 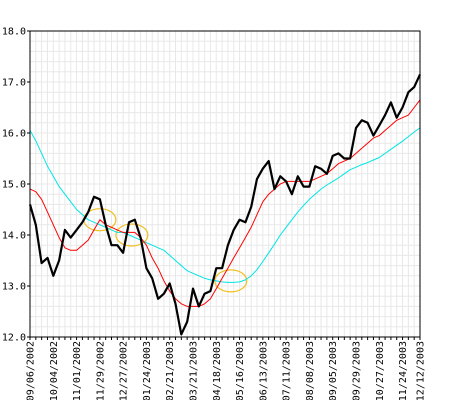 What do you see at coordinates (217, 370) in the screenshot?
I see `x-tick-label: 04/18/2003` at bounding box center [217, 370].